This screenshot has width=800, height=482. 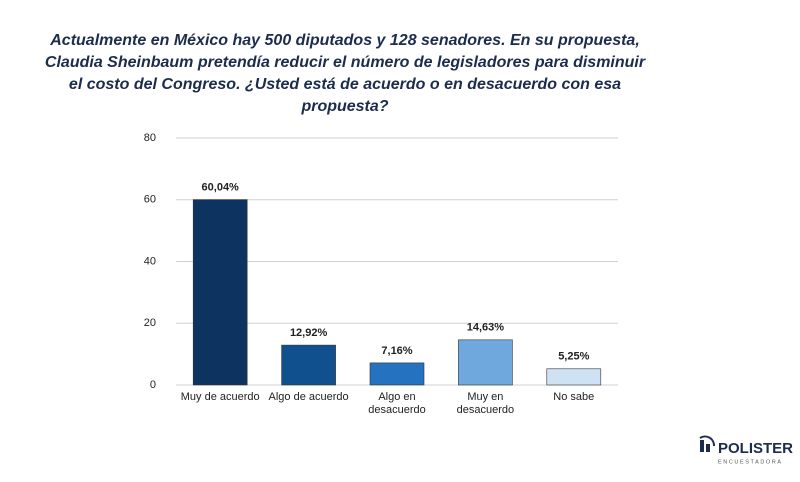 I want to click on x-tick-label: Muy de acuerdo, so click(x=220, y=397).